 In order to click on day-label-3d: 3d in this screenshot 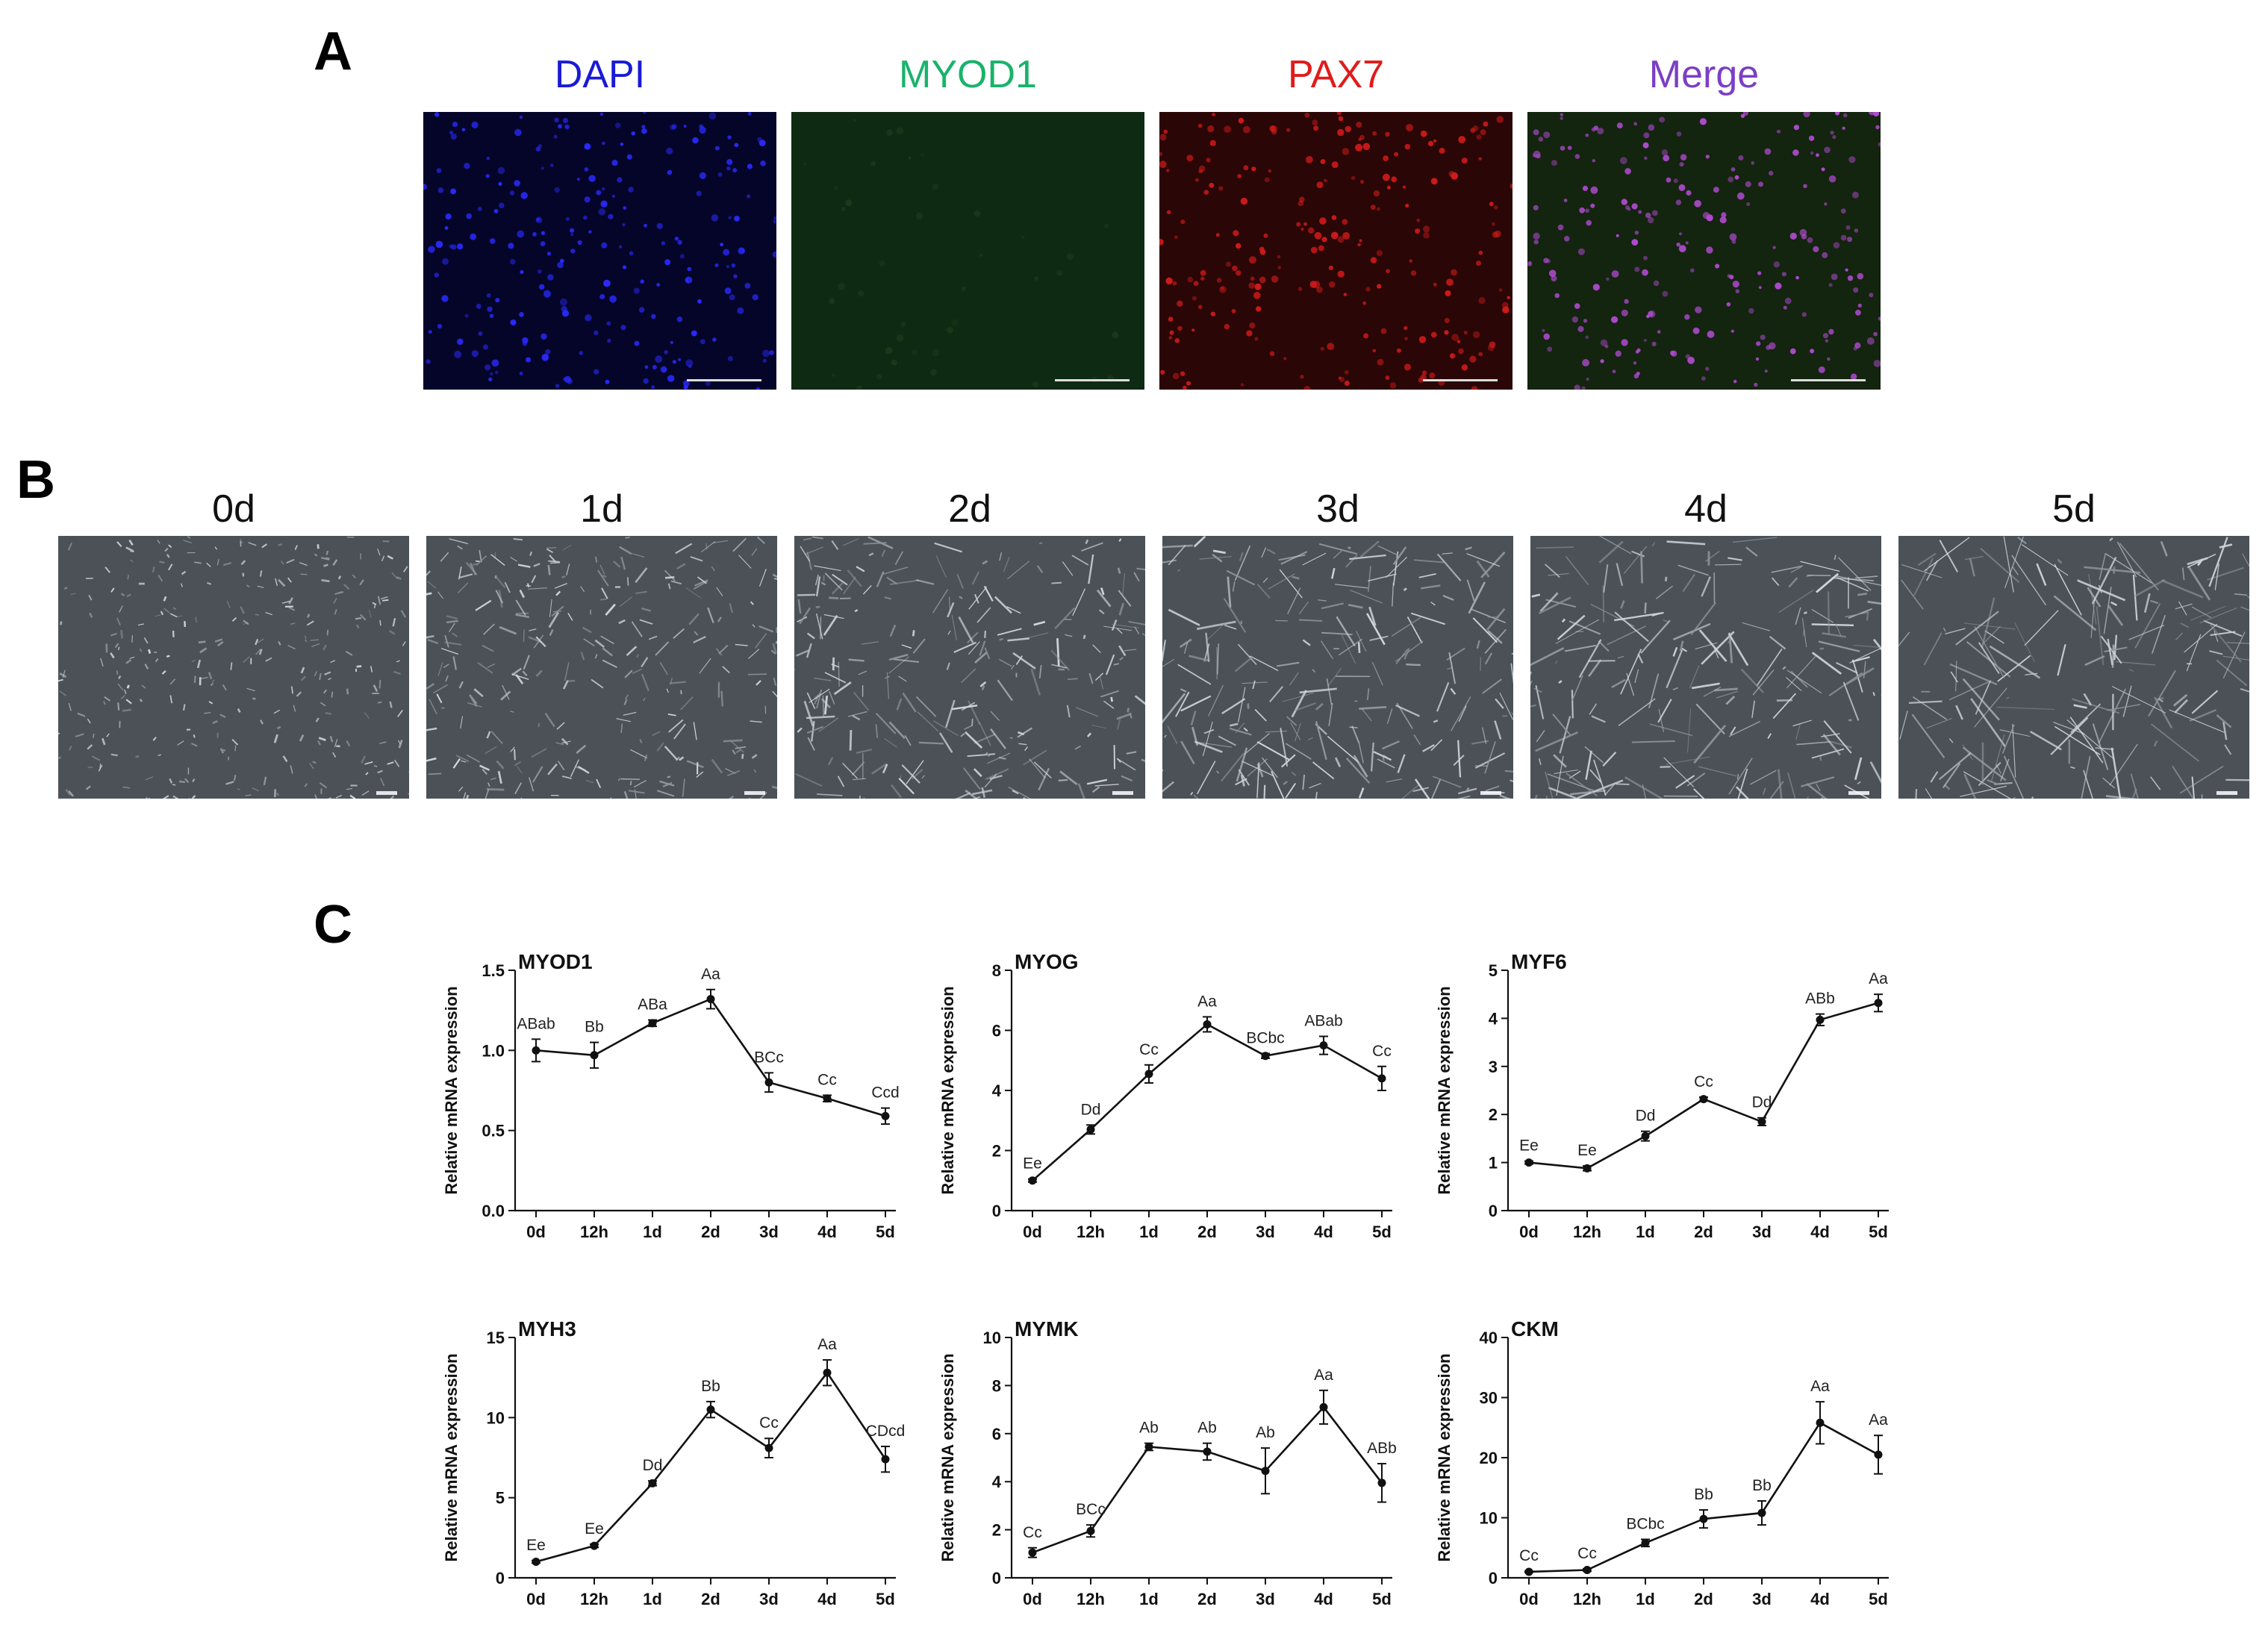, I will do `click(1337, 509)`.